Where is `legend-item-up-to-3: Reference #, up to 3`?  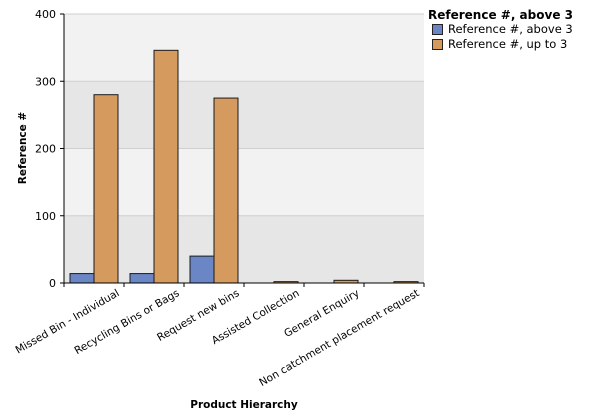 legend-item-up-to-3: Reference #, up to 3 is located at coordinates (502, 44).